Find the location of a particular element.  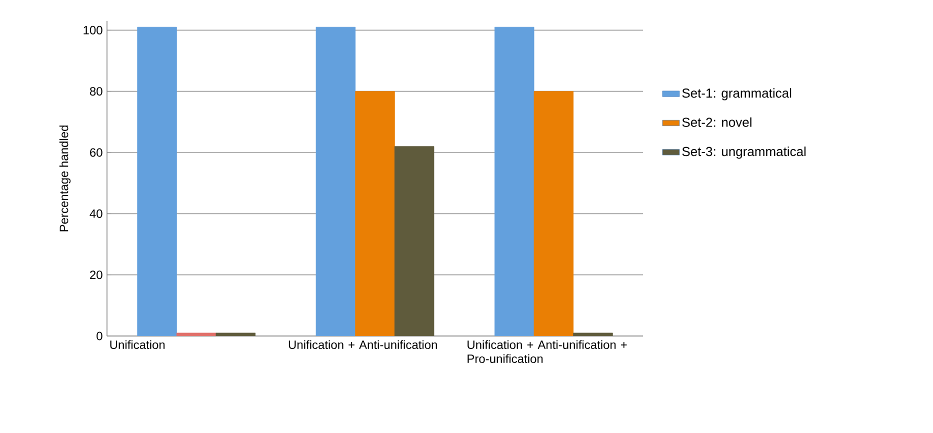

legend-label: Set-3: ungrammatical is located at coordinates (744, 152).